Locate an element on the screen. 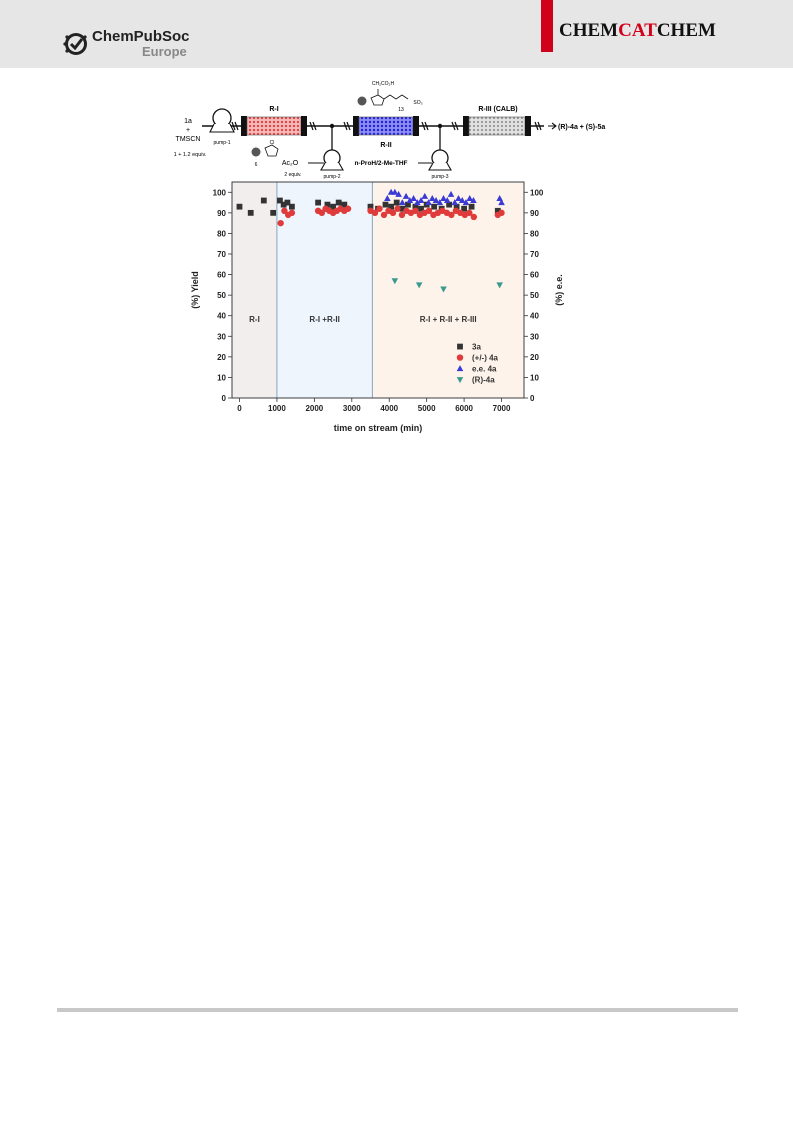 The image size is (793, 1121). y-axis-label: (%) Yield is located at coordinates (195, 290).